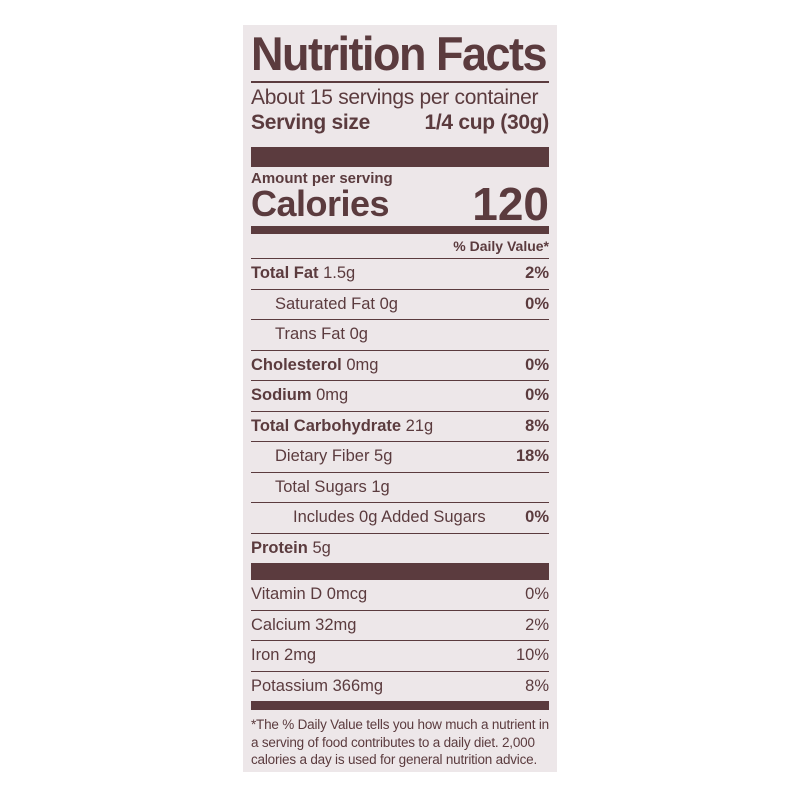  I want to click on nutrient-label: Total Carbohydrate 21g, so click(342, 426).